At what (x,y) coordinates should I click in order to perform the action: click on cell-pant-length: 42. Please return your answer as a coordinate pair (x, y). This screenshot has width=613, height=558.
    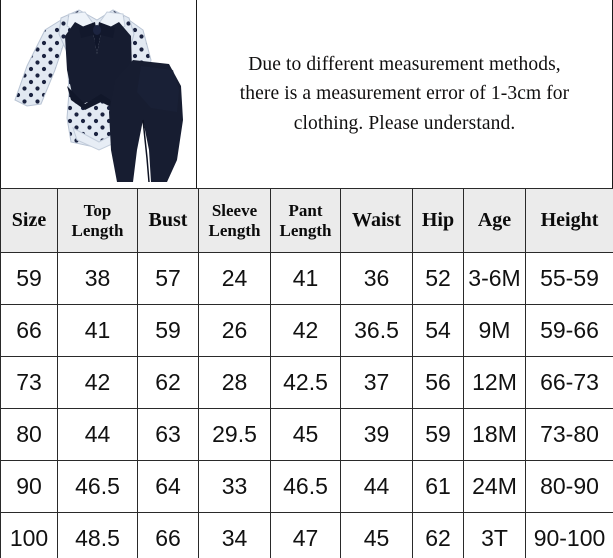
    Looking at the image, I should click on (305, 330).